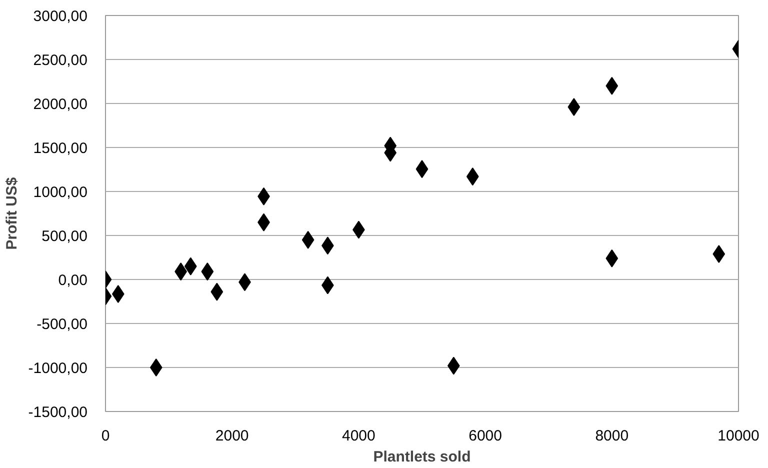 Image resolution: width=768 pixels, height=468 pixels. Describe the element at coordinates (485, 436) in the screenshot. I see `x-tick-label: 6000` at that location.